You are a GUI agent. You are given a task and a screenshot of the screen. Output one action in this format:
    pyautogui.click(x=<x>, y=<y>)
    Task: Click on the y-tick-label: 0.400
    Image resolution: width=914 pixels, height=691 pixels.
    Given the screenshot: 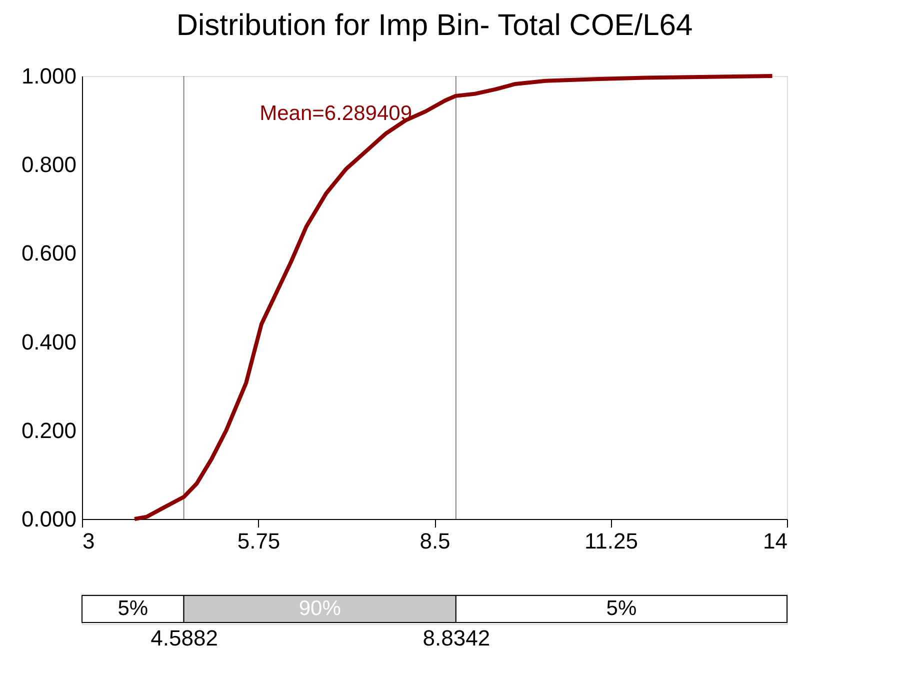 What is the action you would take?
    pyautogui.click(x=48, y=341)
    